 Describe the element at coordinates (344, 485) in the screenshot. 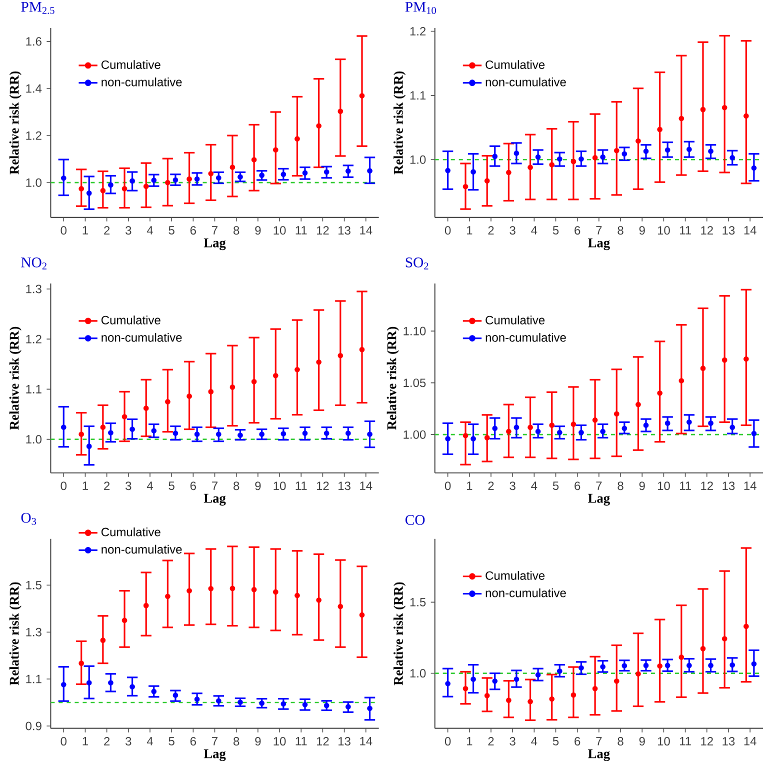

I see `x-tick-label: 13` at that location.